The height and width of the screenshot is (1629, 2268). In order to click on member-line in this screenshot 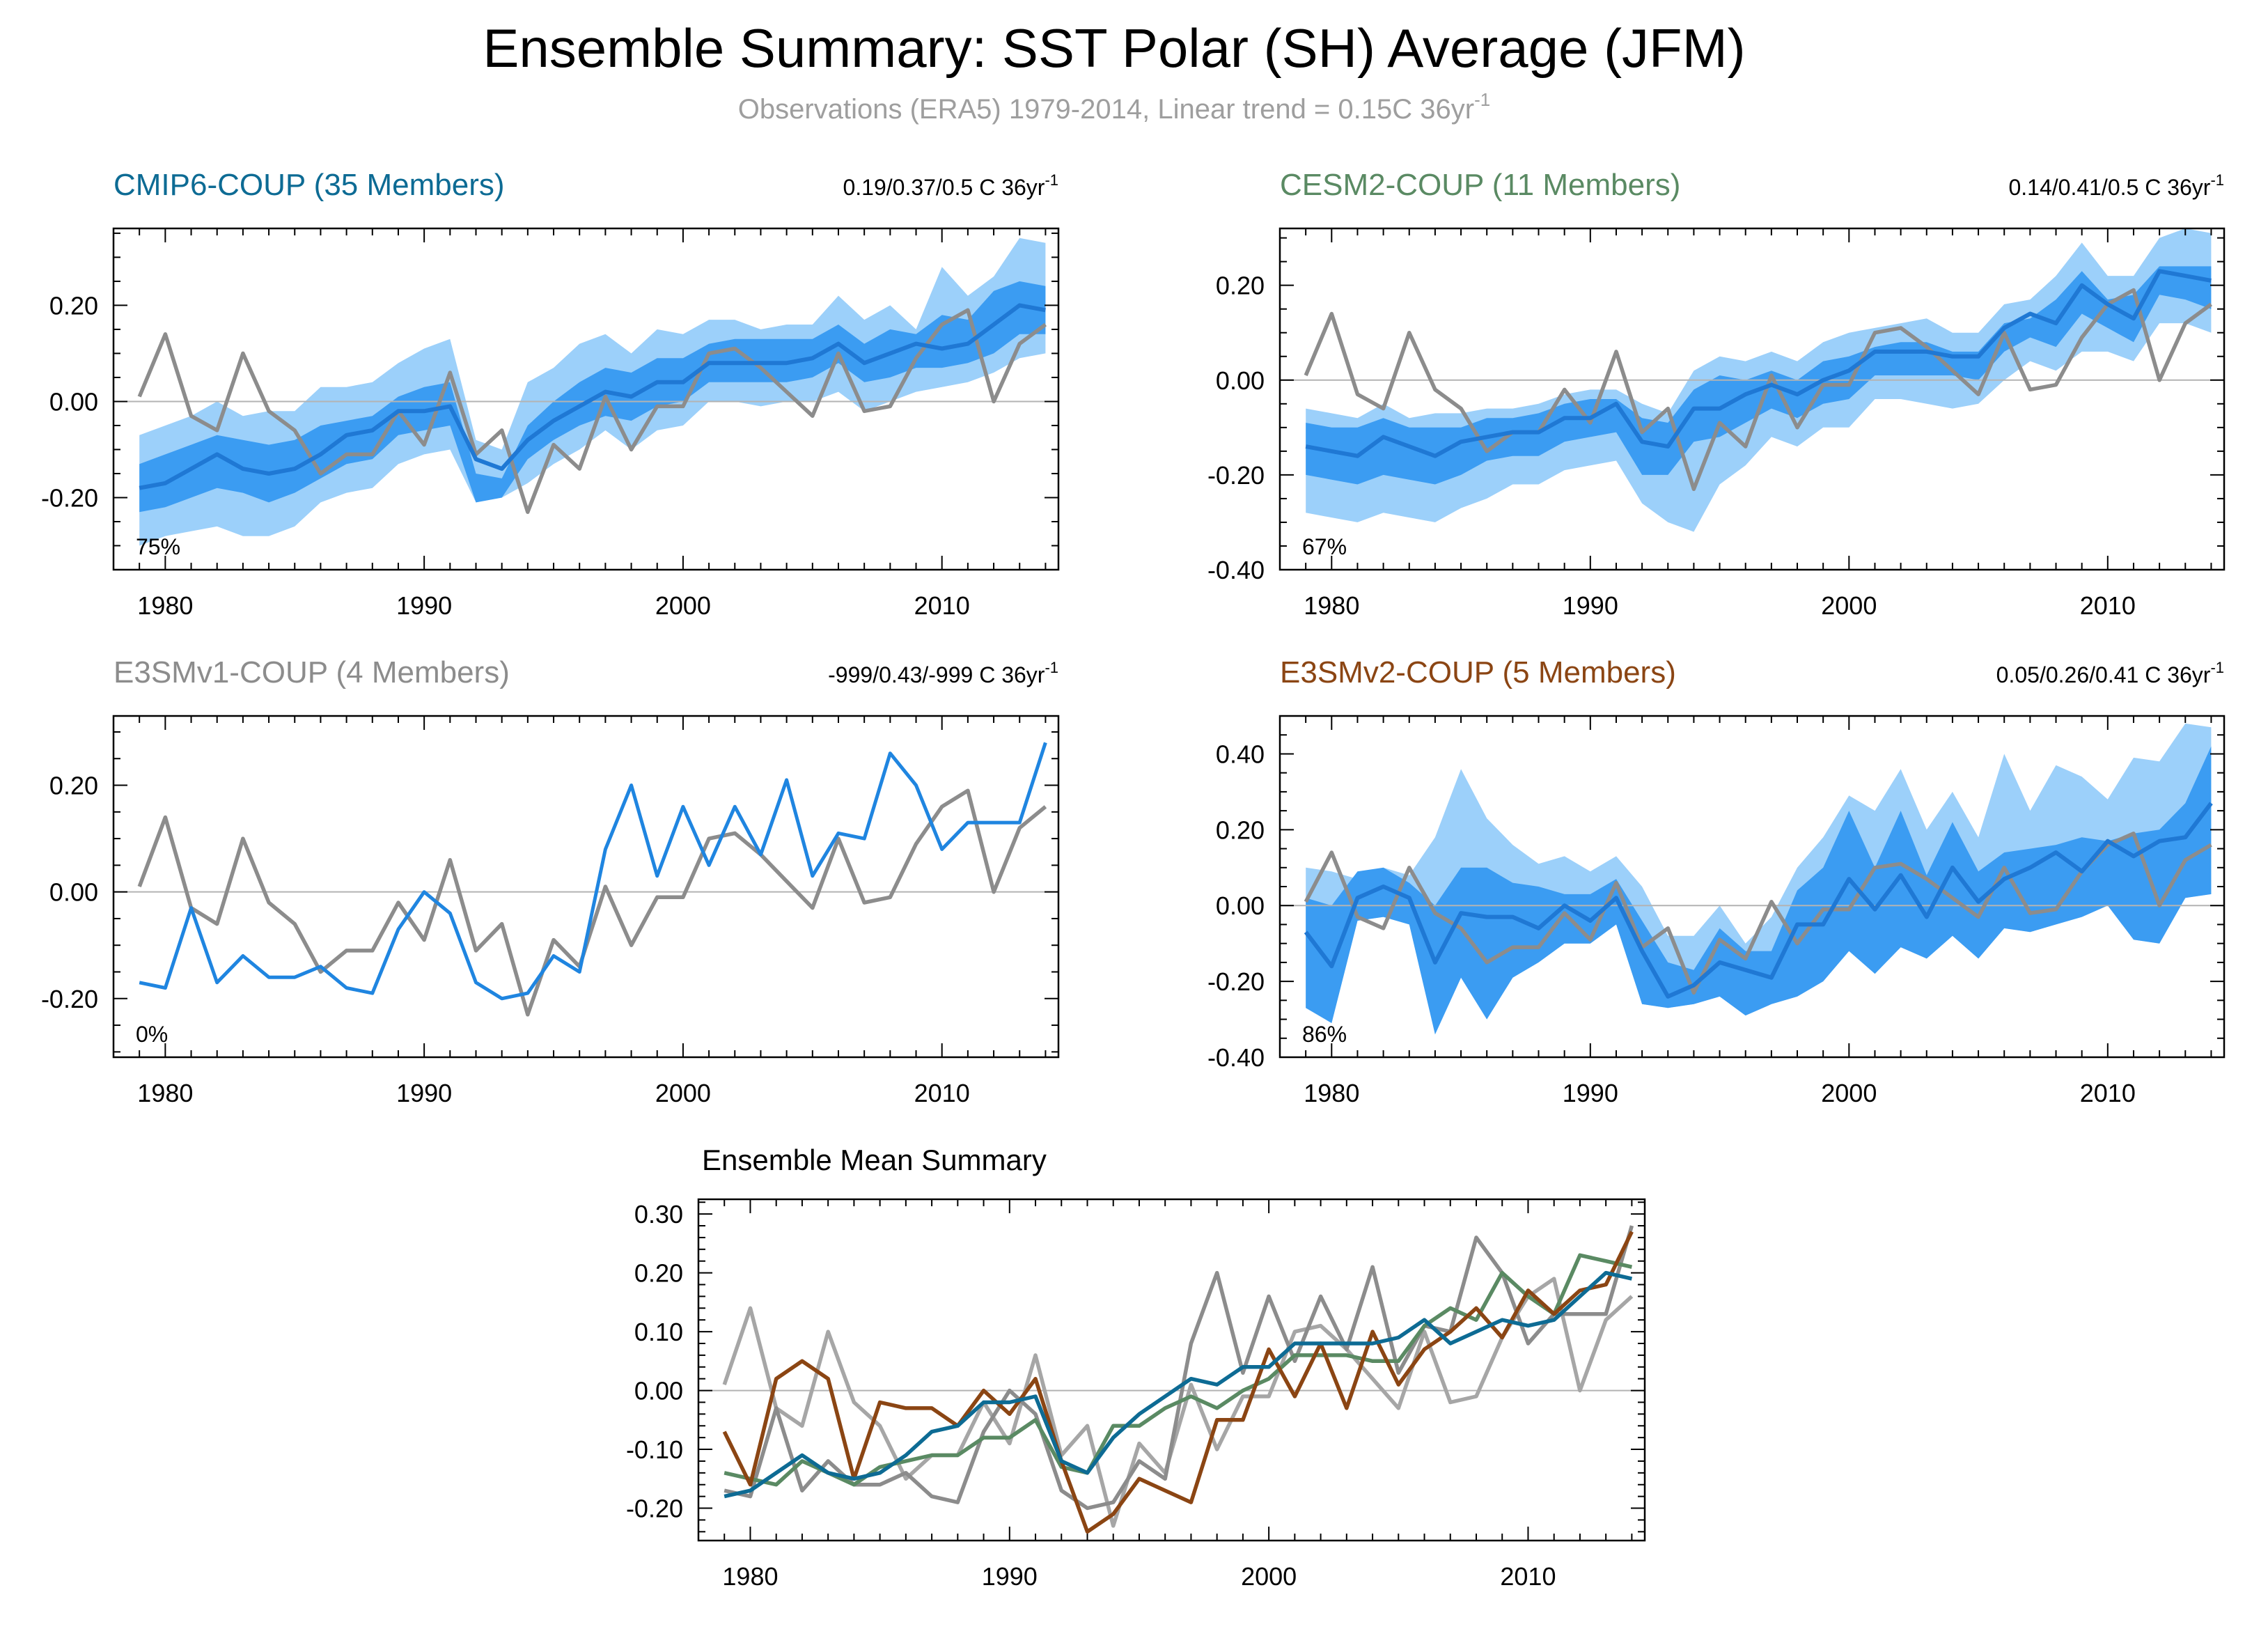, I will do `click(593, 871)`.